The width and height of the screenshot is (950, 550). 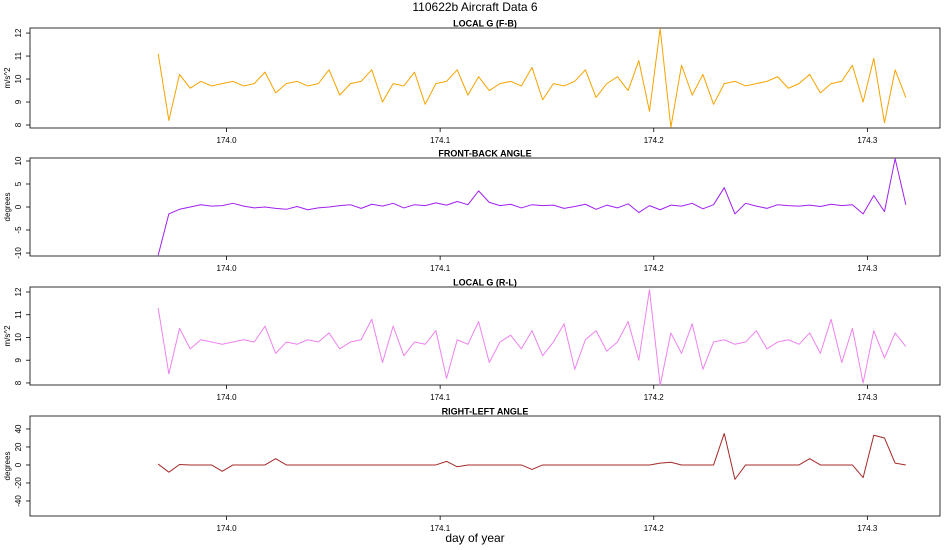 I want to click on panel-title: FRONT-BACK ANGLE, so click(x=484, y=153).